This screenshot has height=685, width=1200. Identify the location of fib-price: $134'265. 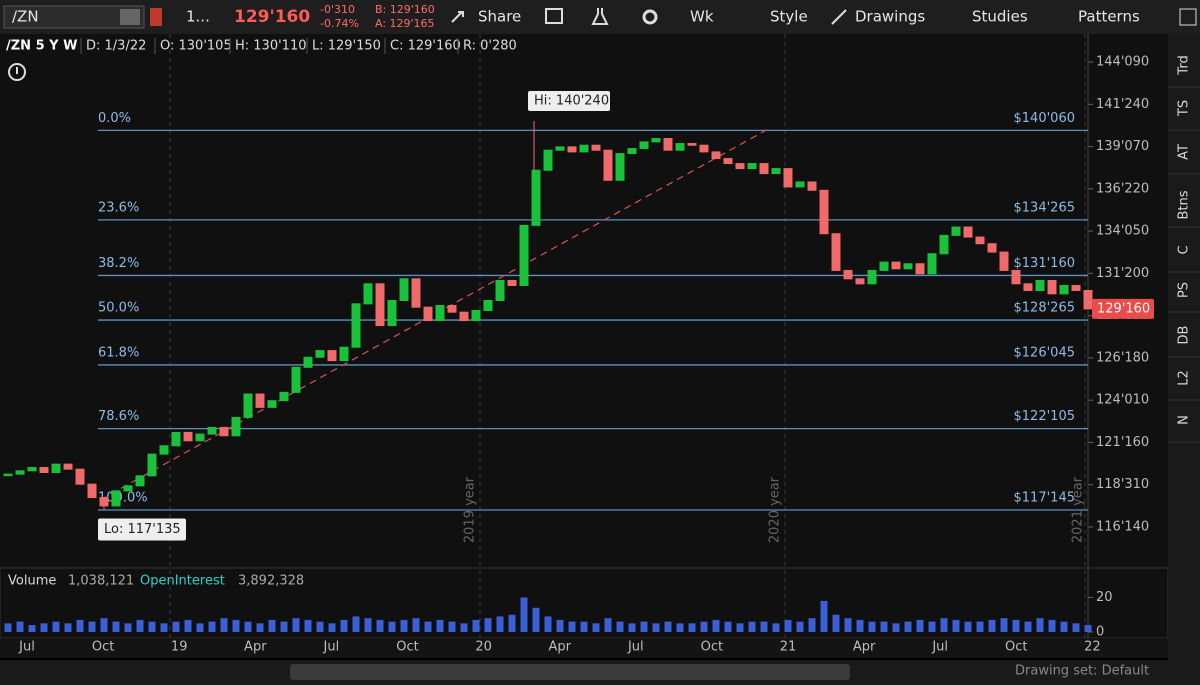
(1044, 207).